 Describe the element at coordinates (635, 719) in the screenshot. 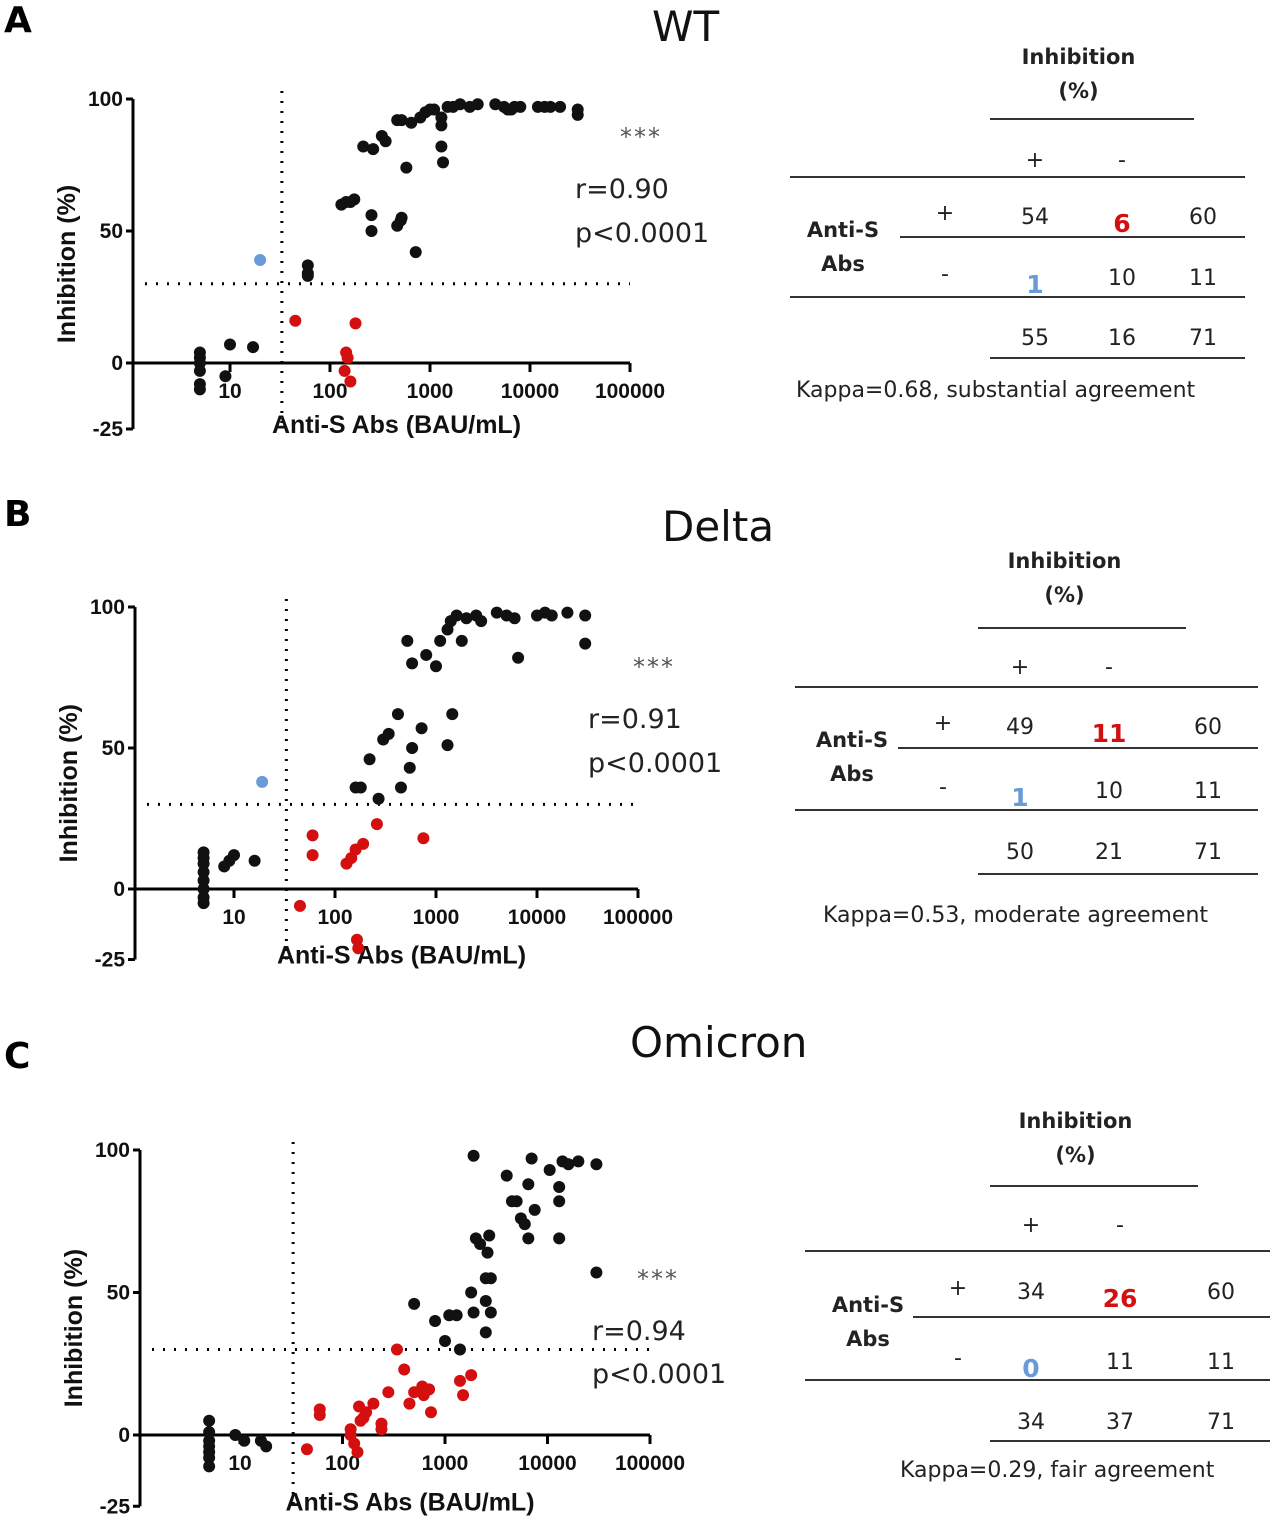

I see `correlation-r: r=0.91` at that location.